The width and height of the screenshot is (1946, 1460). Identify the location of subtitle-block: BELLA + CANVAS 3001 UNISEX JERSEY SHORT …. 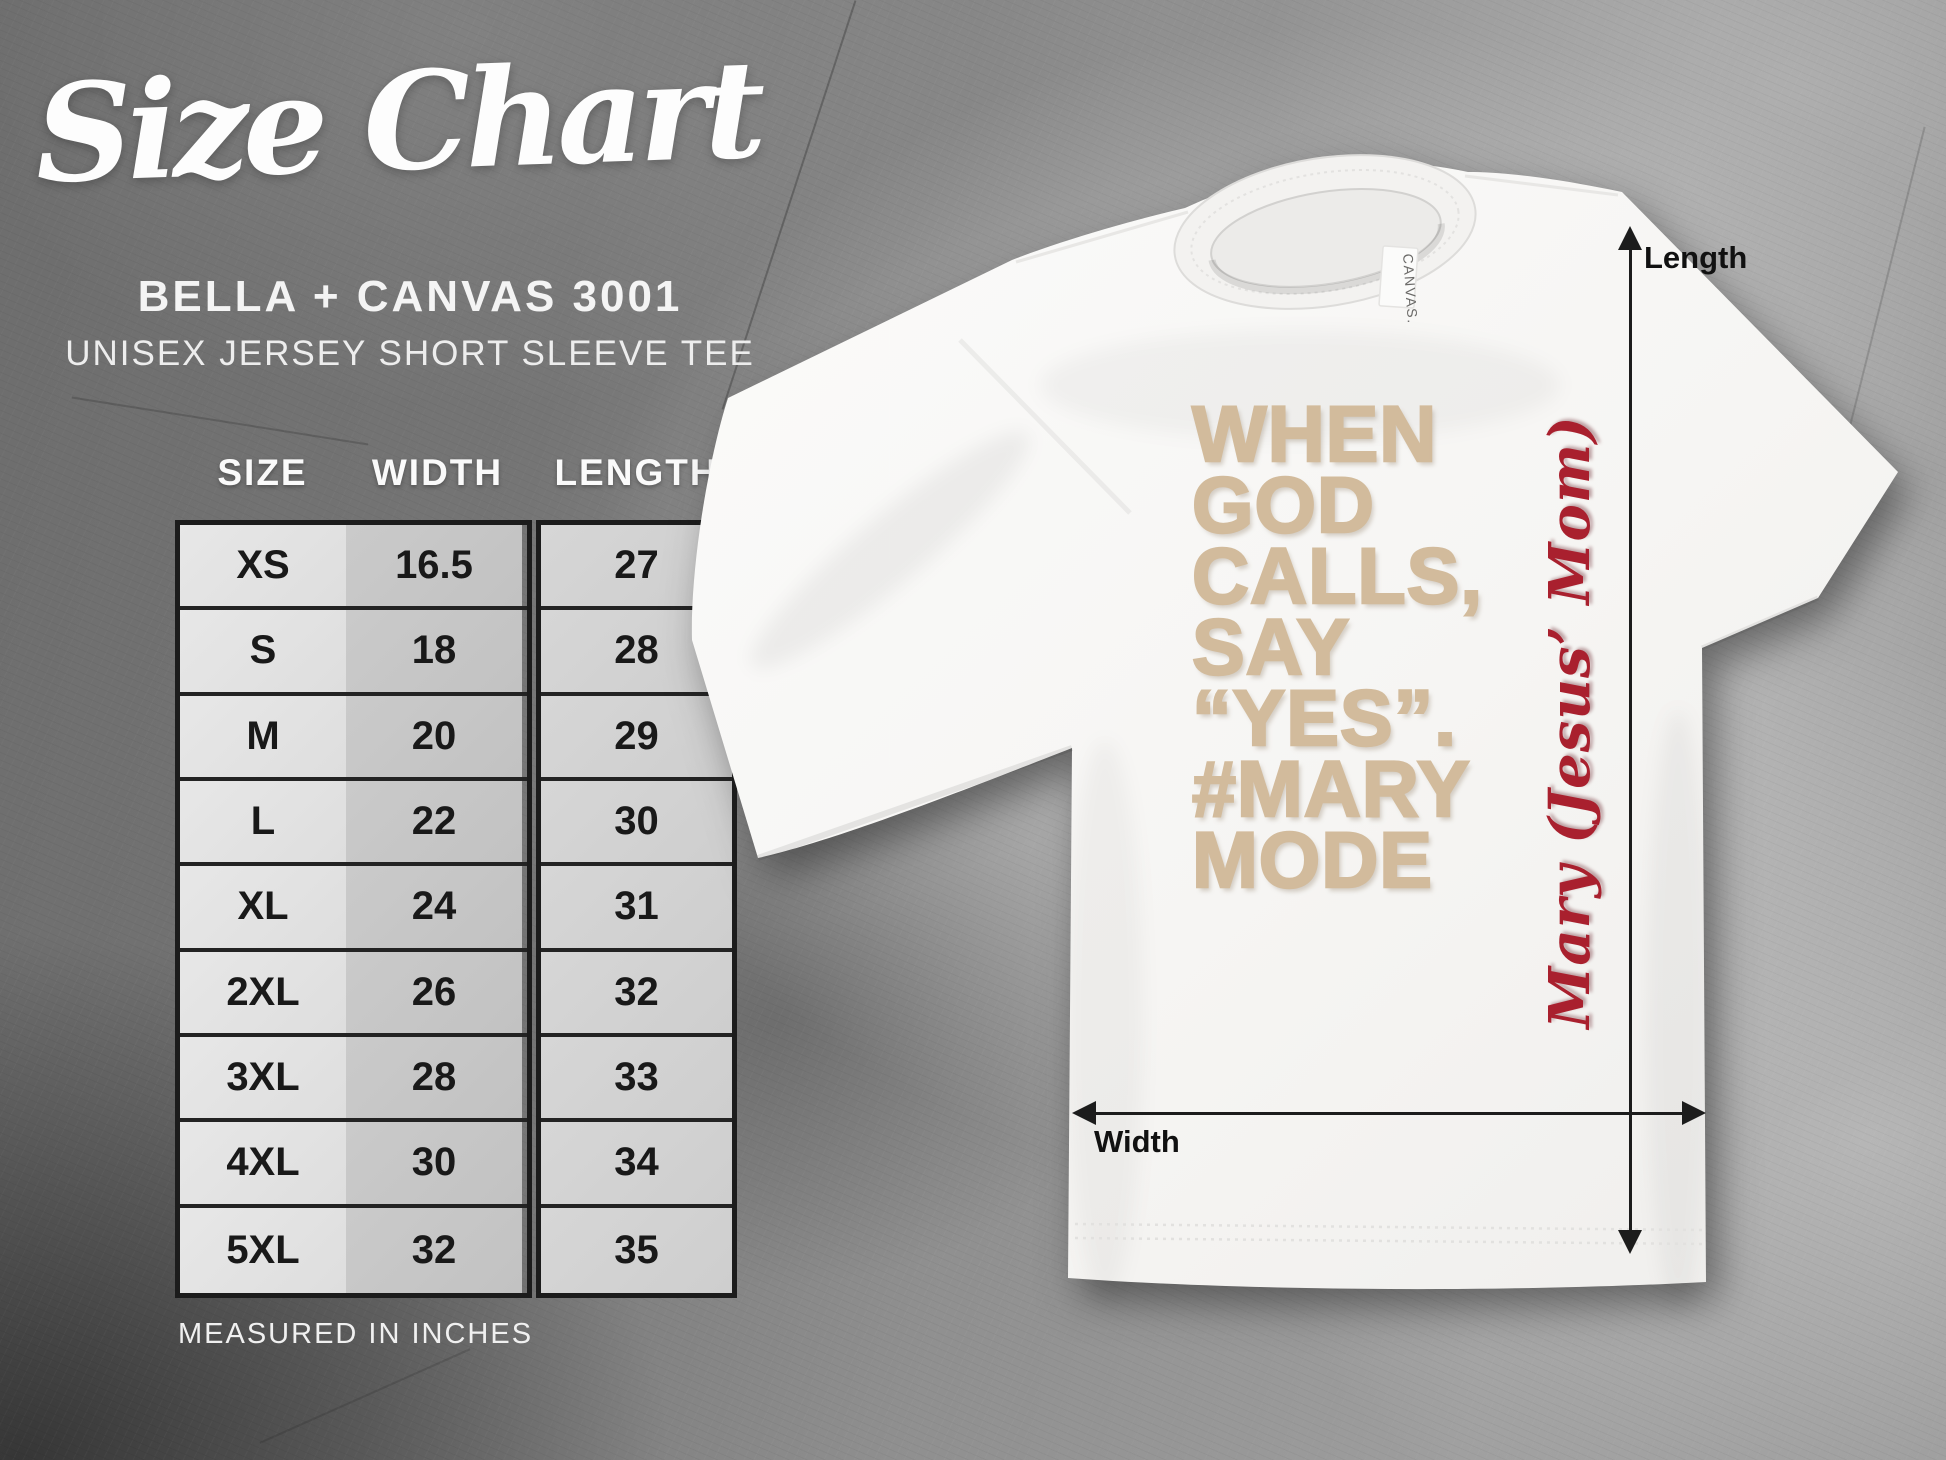
(410, 323).